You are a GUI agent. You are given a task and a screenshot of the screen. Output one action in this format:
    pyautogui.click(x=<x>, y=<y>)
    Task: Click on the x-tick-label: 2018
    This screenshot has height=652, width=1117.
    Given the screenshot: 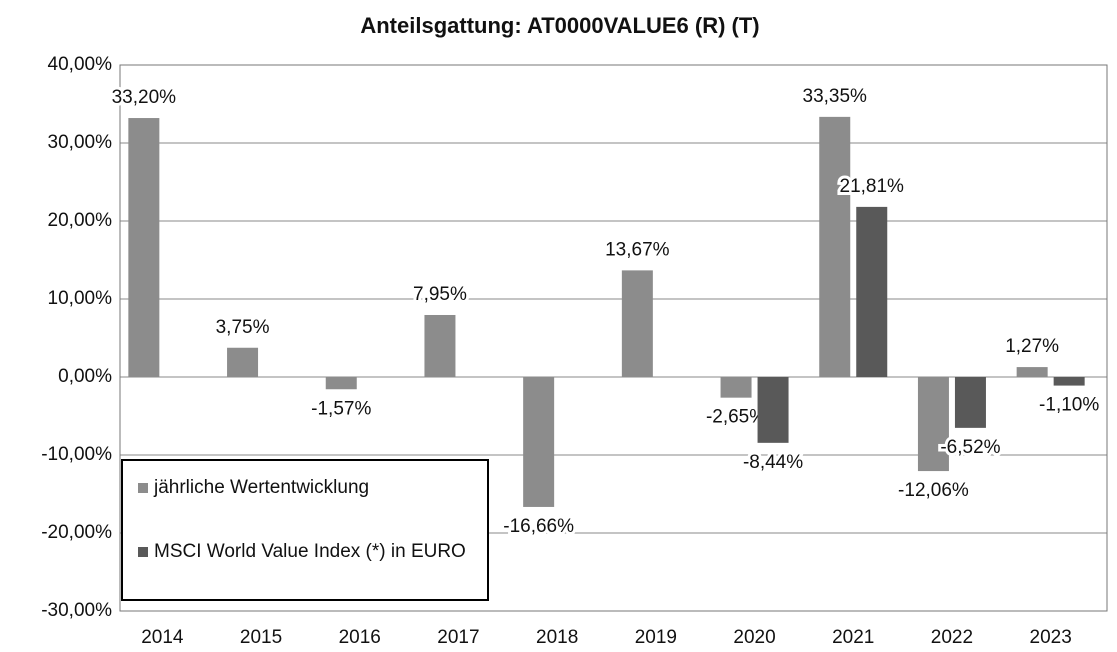 What is the action you would take?
    pyautogui.click(x=557, y=637)
    